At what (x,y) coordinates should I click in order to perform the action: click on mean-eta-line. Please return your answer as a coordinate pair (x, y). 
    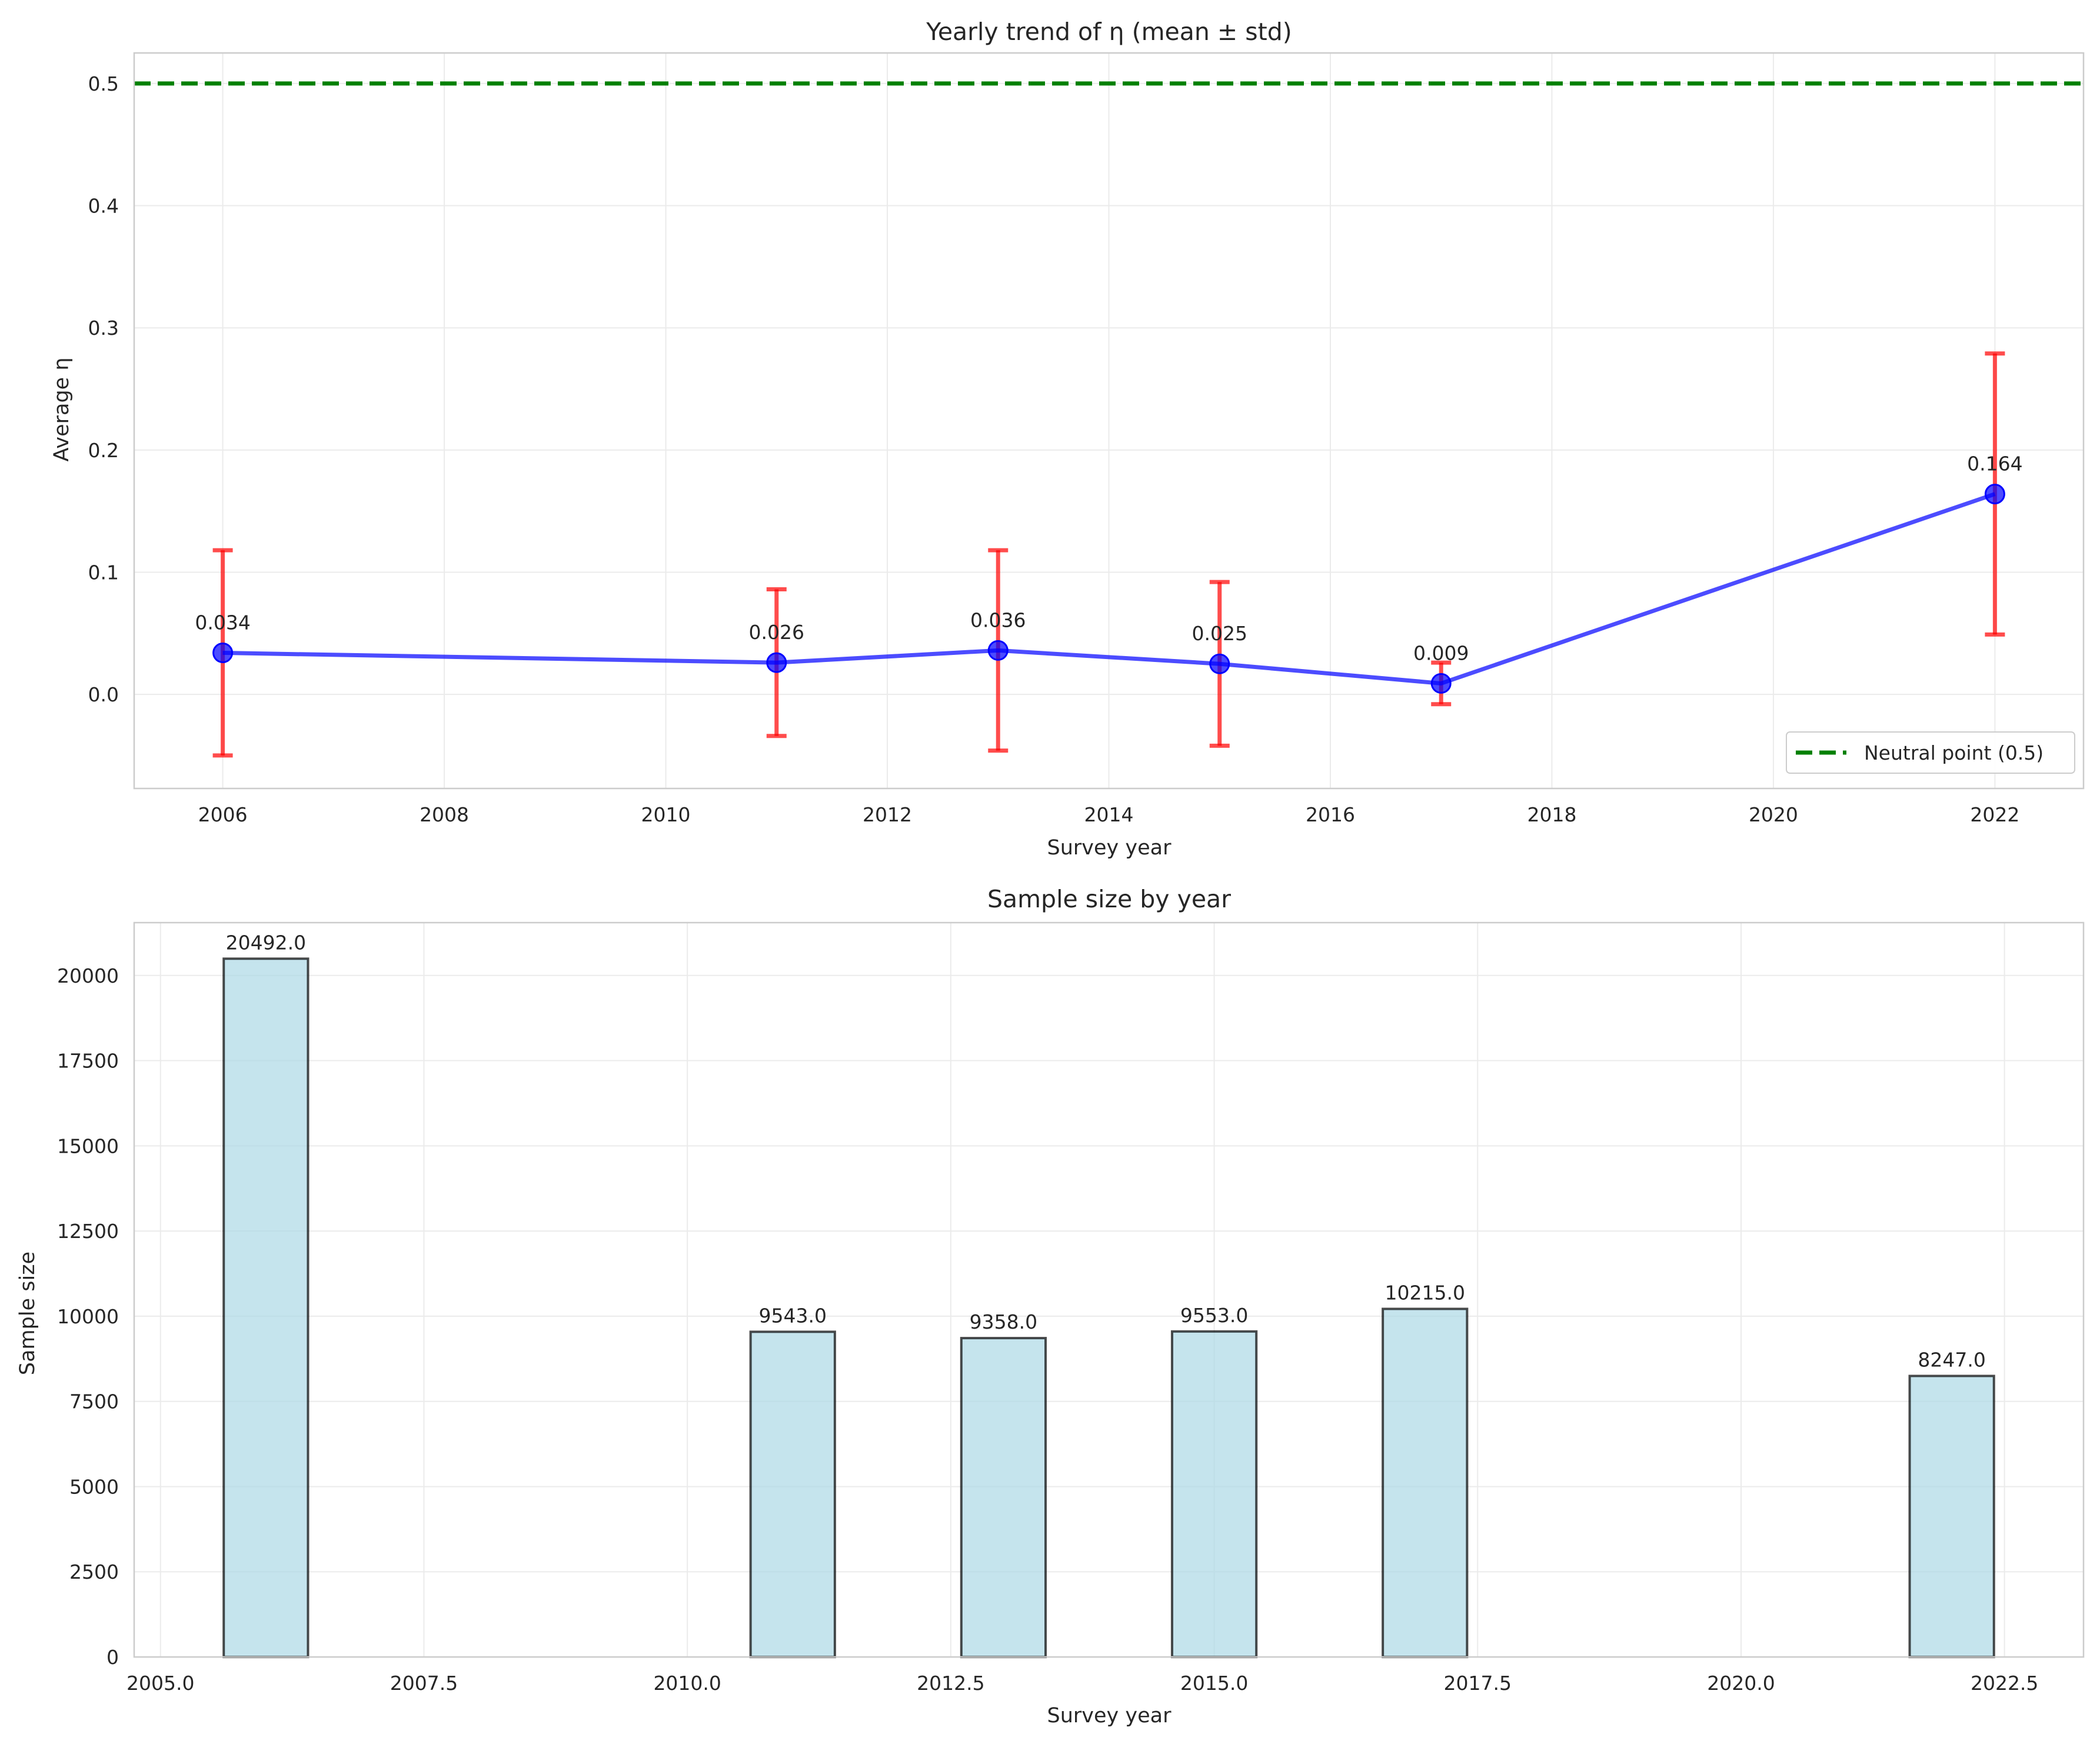
    Looking at the image, I should click on (1109, 589).